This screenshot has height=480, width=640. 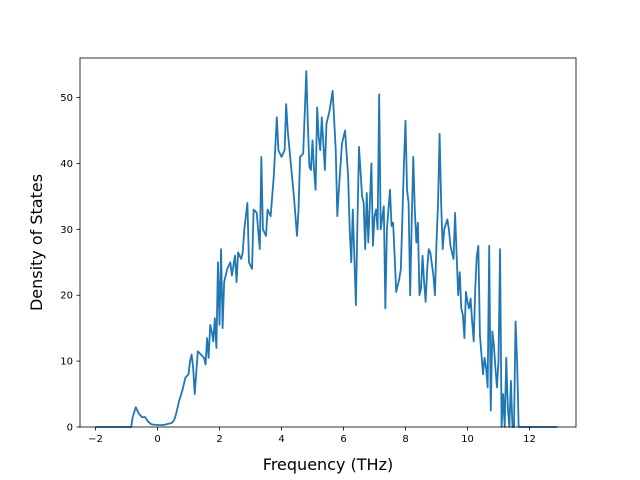 What do you see at coordinates (328, 464) in the screenshot?
I see `x-axis-label: Frequency (THz)` at bounding box center [328, 464].